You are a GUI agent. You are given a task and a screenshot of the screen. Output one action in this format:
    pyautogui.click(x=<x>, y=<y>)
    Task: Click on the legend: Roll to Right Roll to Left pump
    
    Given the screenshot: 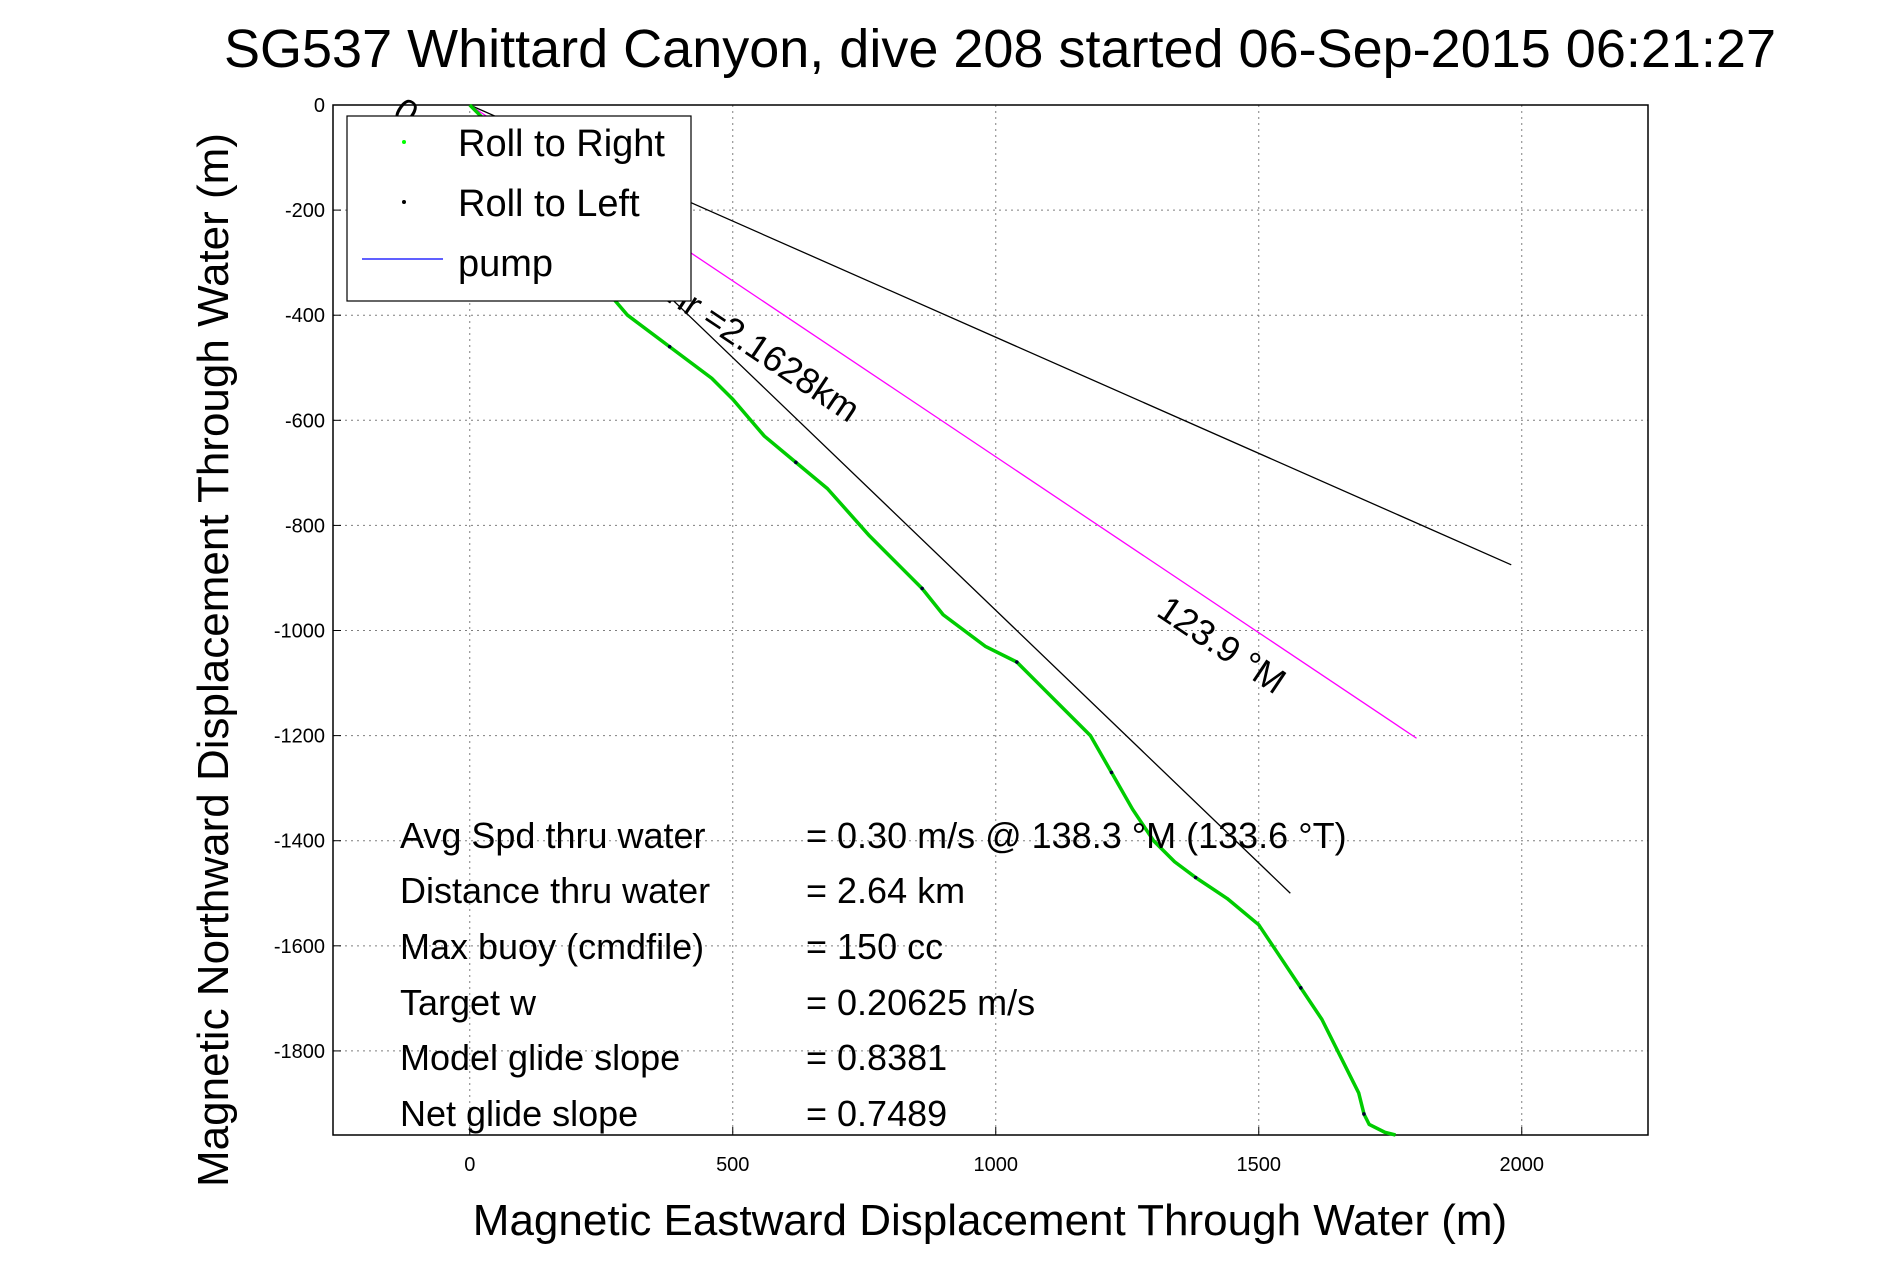 What is the action you would take?
    pyautogui.click(x=519, y=208)
    